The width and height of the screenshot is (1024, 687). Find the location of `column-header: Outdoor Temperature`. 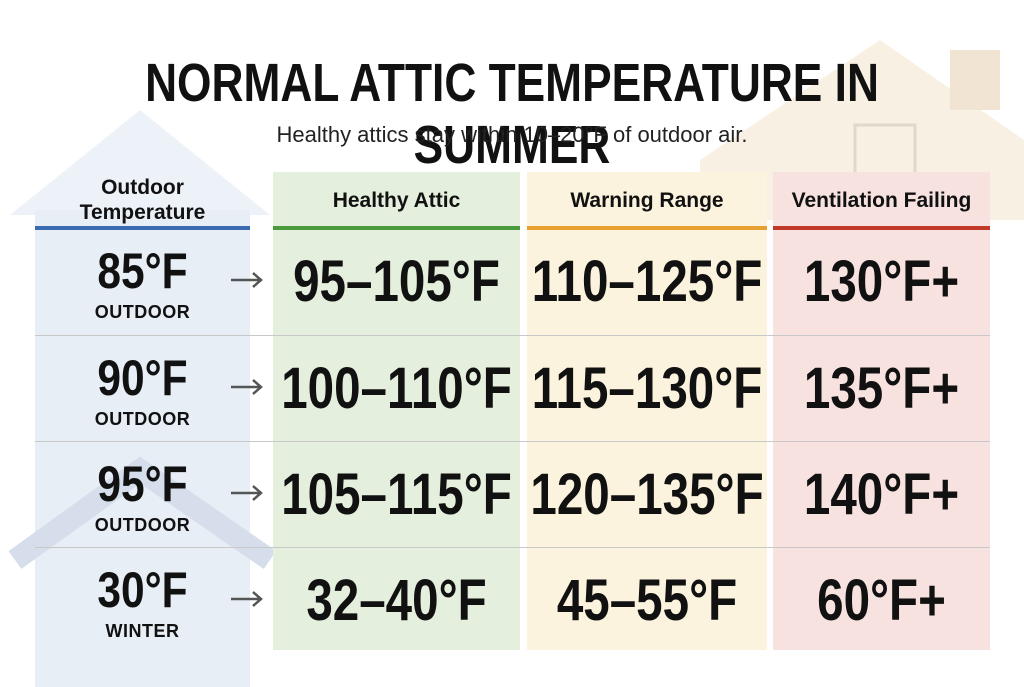

column-header: Outdoor Temperature is located at coordinates (142, 200).